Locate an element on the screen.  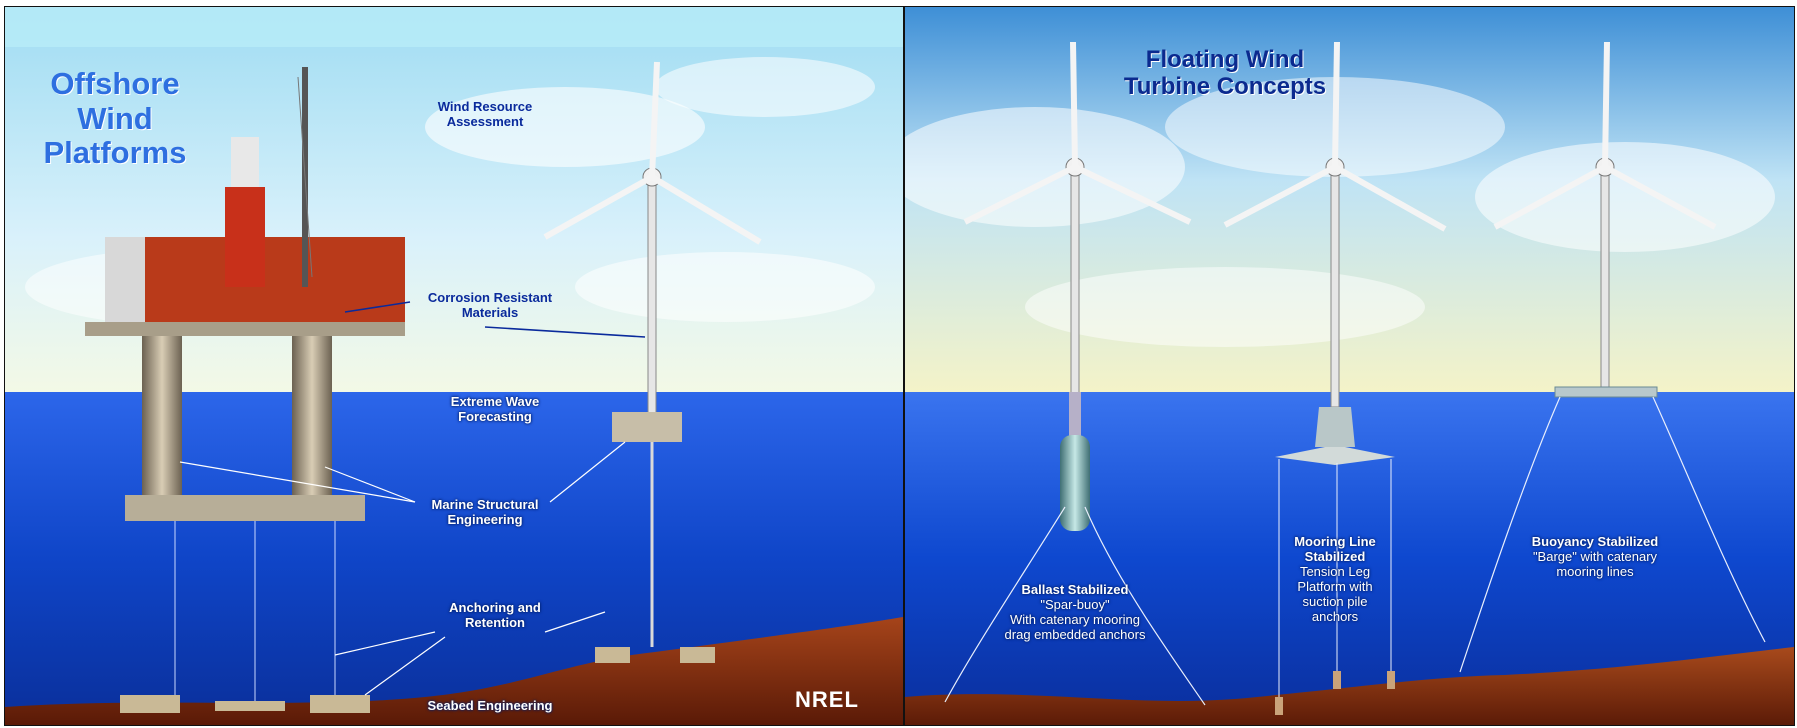
concept-heading: Ballast Stabilized is located at coordinates (1075, 589).